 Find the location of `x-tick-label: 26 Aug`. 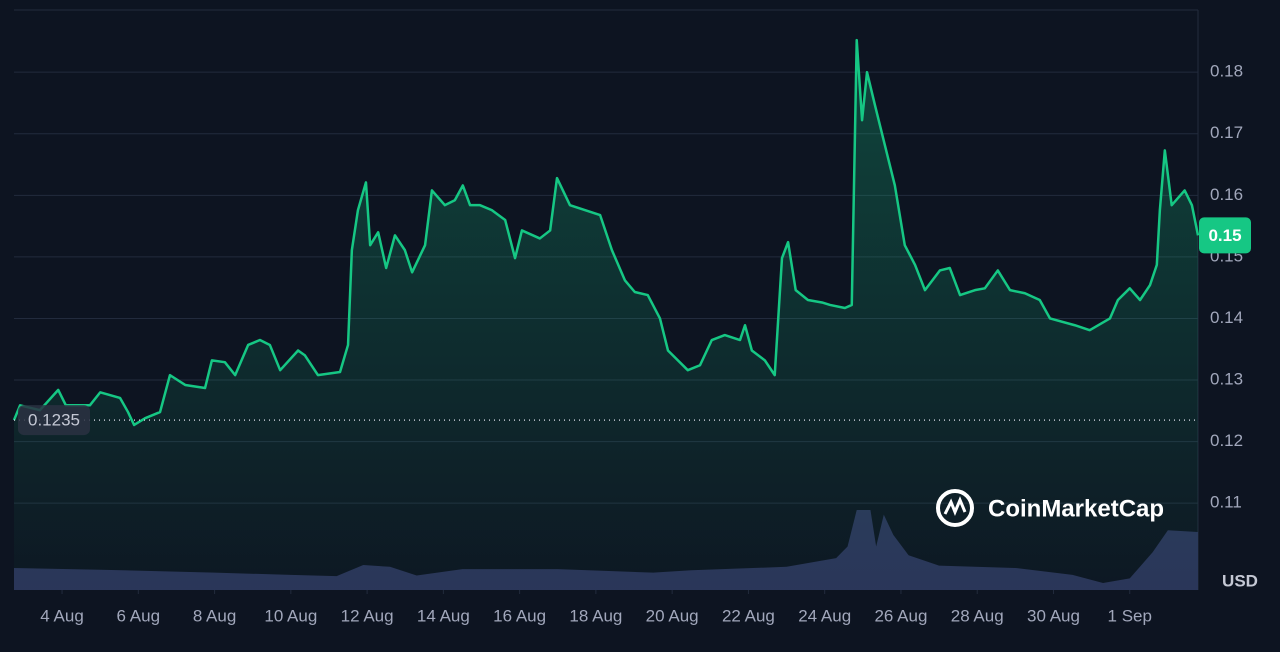

x-tick-label: 26 Aug is located at coordinates (900, 615).